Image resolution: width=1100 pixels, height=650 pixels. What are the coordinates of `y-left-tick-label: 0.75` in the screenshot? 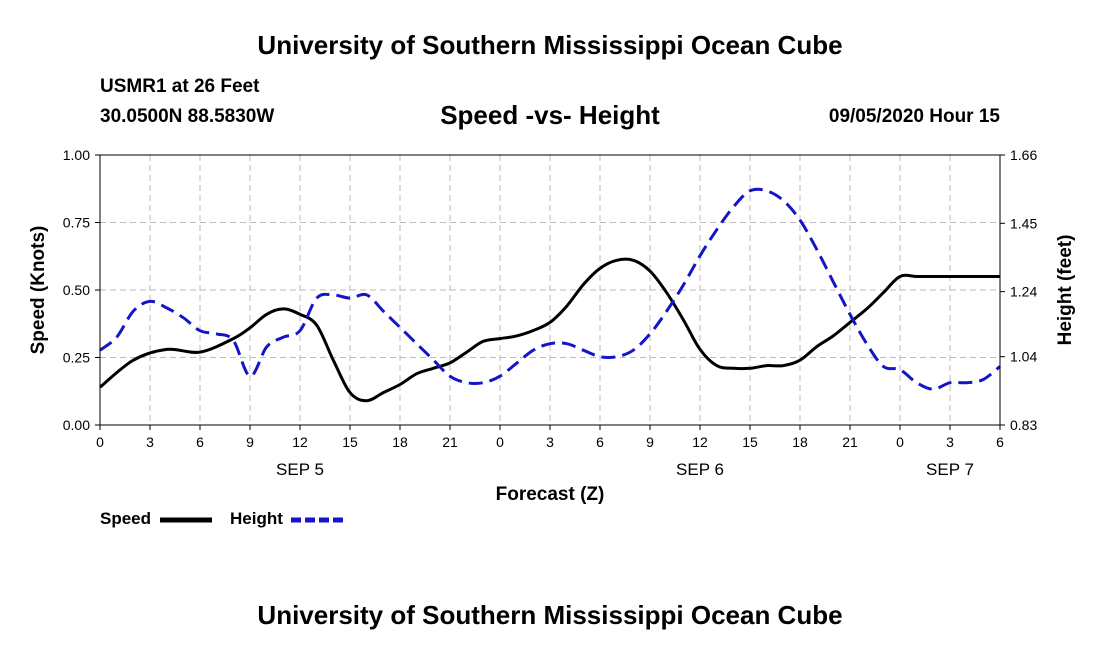 It's located at (76, 223).